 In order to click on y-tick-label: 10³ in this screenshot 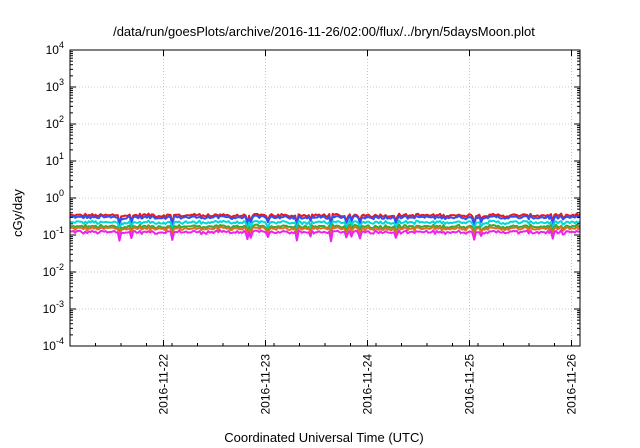, I will do `click(55, 85)`.